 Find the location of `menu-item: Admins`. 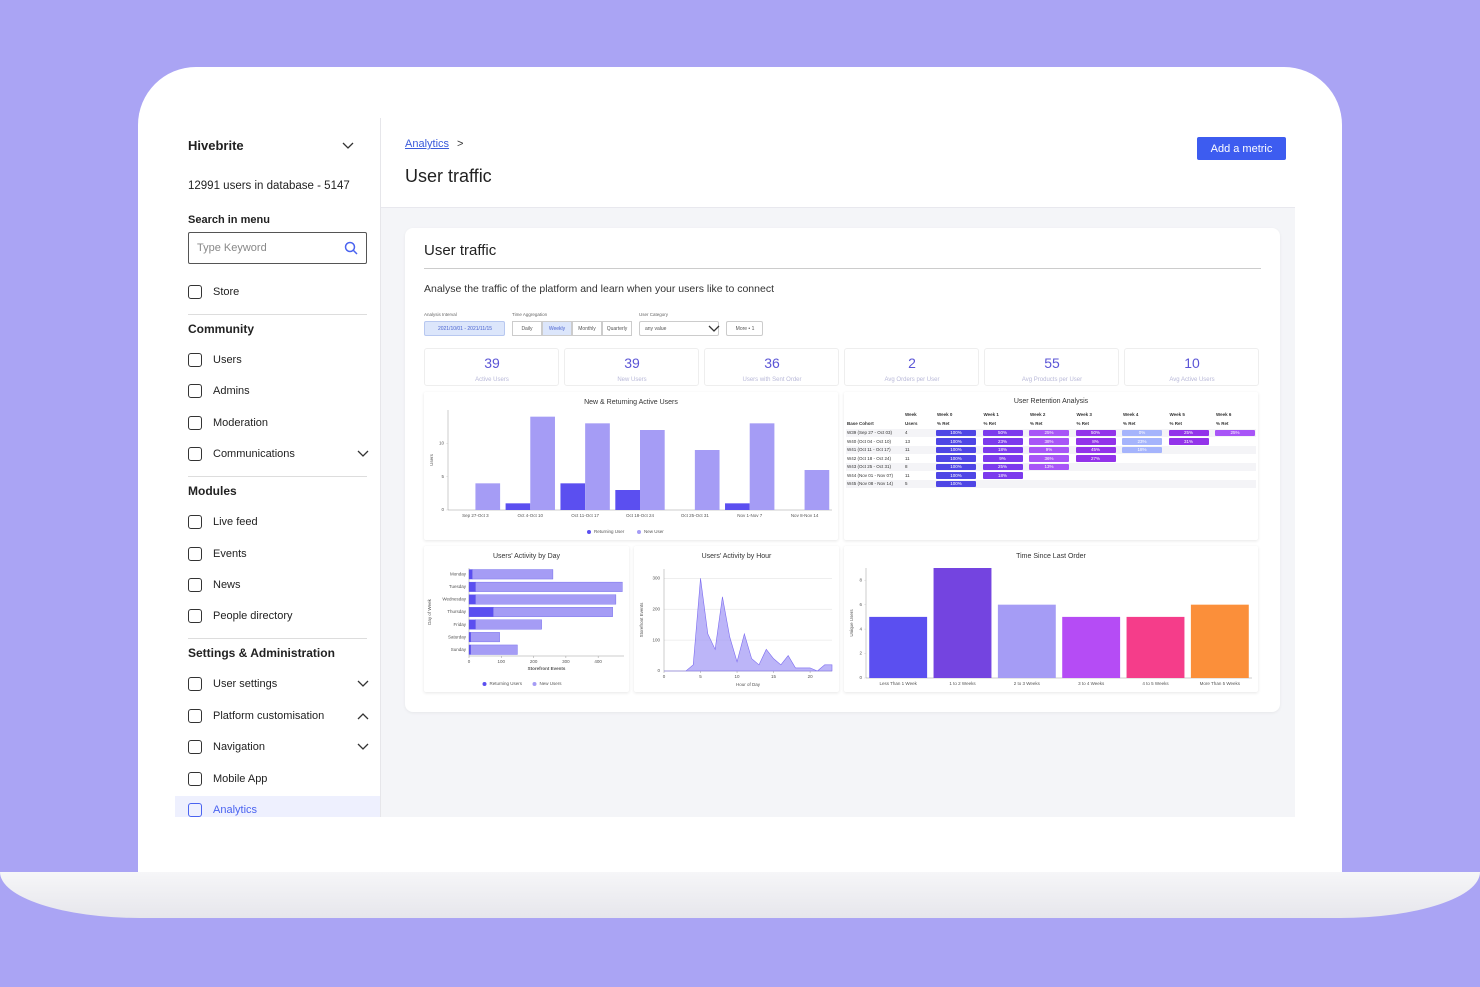

menu-item: Admins is located at coordinates (231, 391).